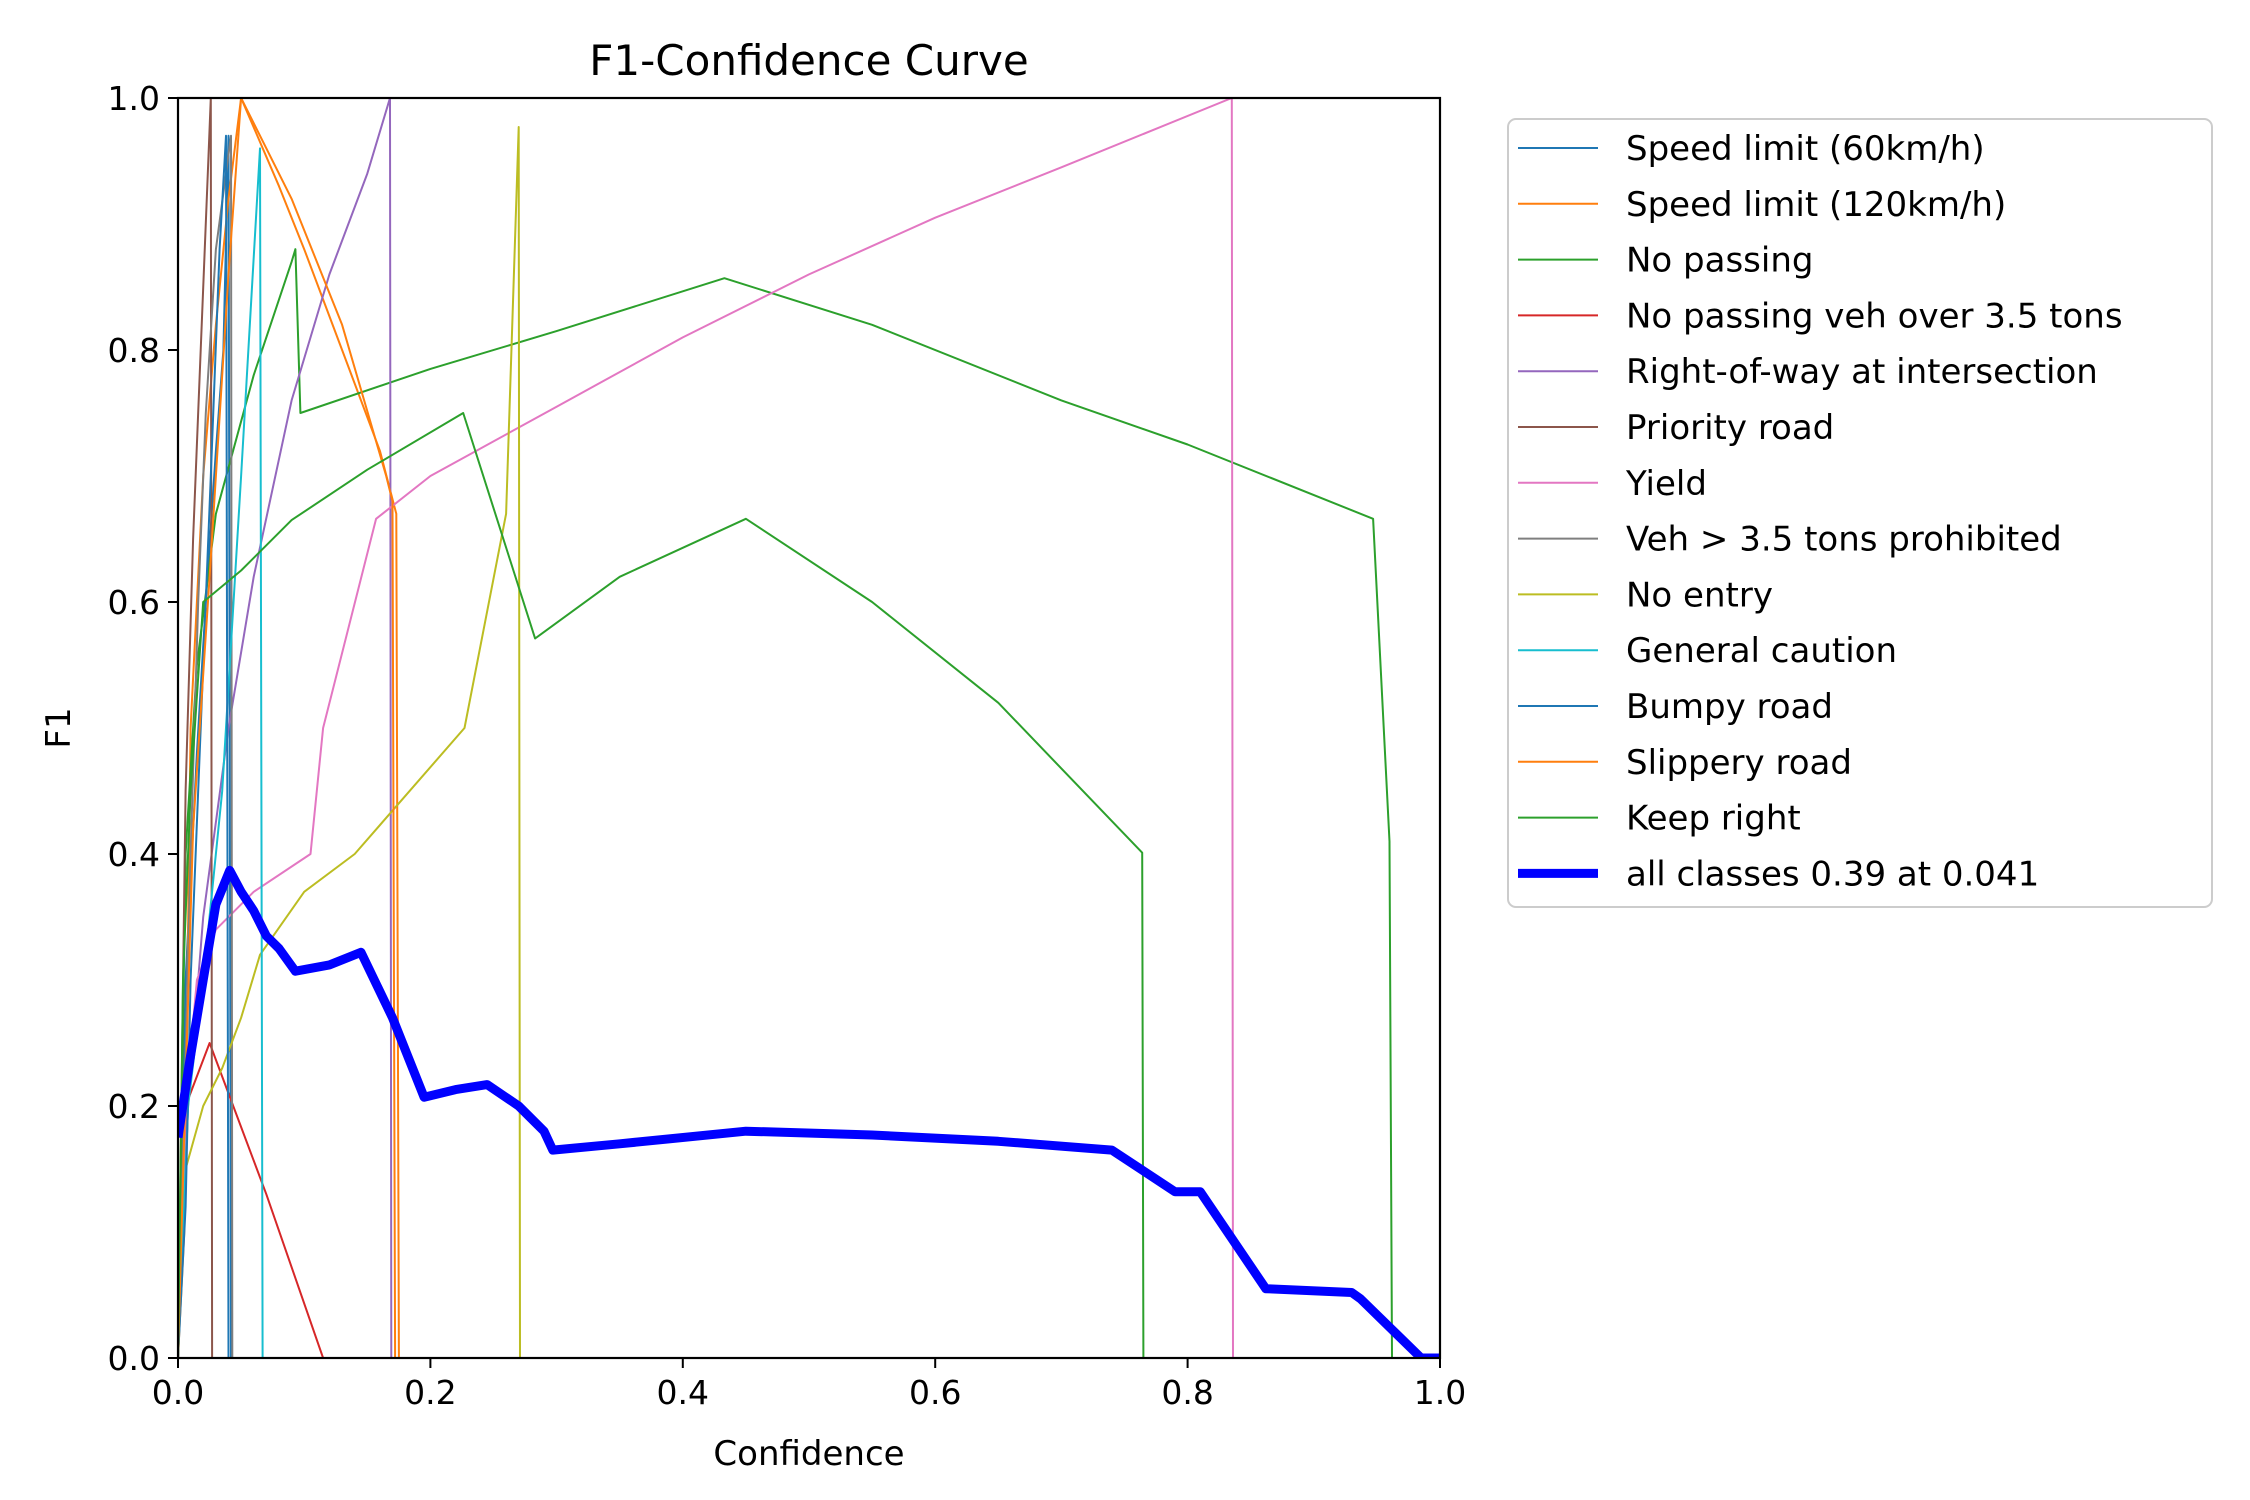 Image resolution: width=2250 pixels, height=1500 pixels. Describe the element at coordinates (430, 1392) in the screenshot. I see `x-tick-label: 0.2` at that location.